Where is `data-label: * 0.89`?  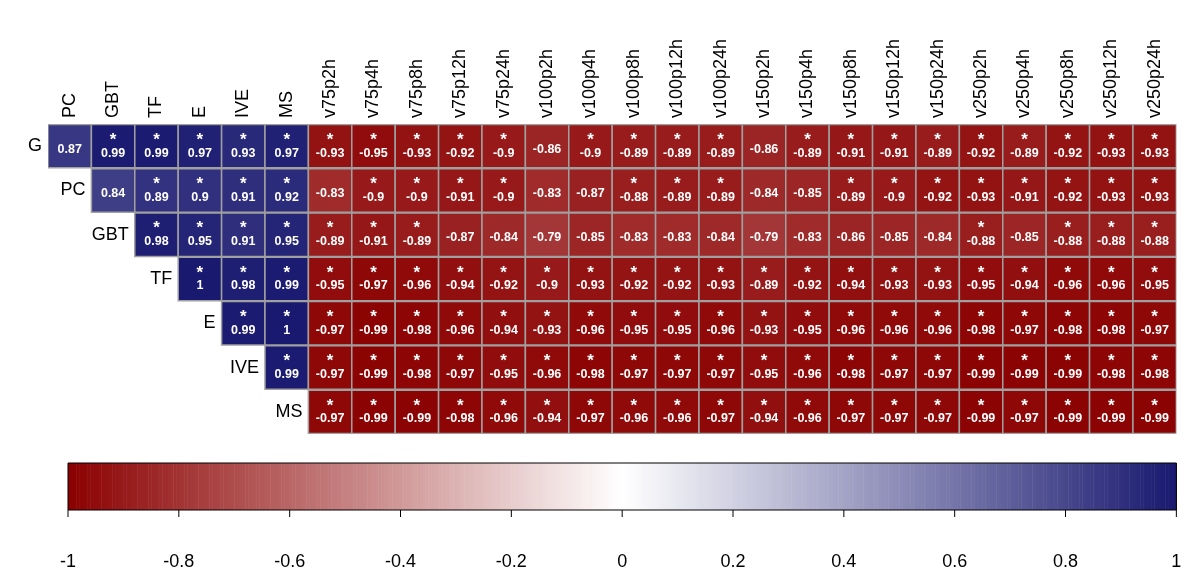
data-label: * 0.89 is located at coordinates (156, 189).